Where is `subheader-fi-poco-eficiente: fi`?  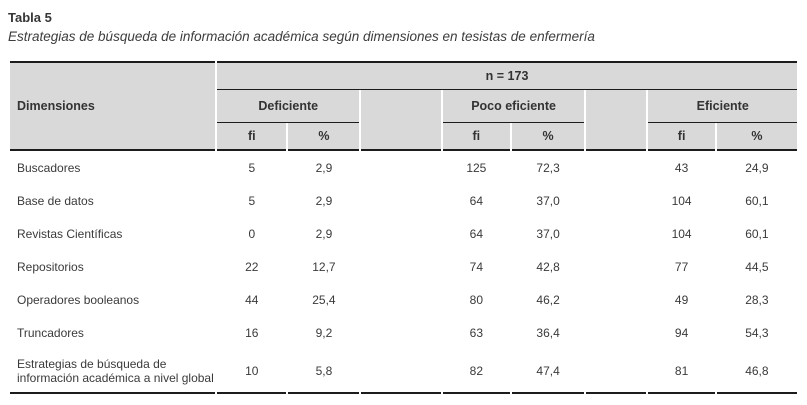
subheader-fi-poco-eficiente: fi is located at coordinates (476, 137).